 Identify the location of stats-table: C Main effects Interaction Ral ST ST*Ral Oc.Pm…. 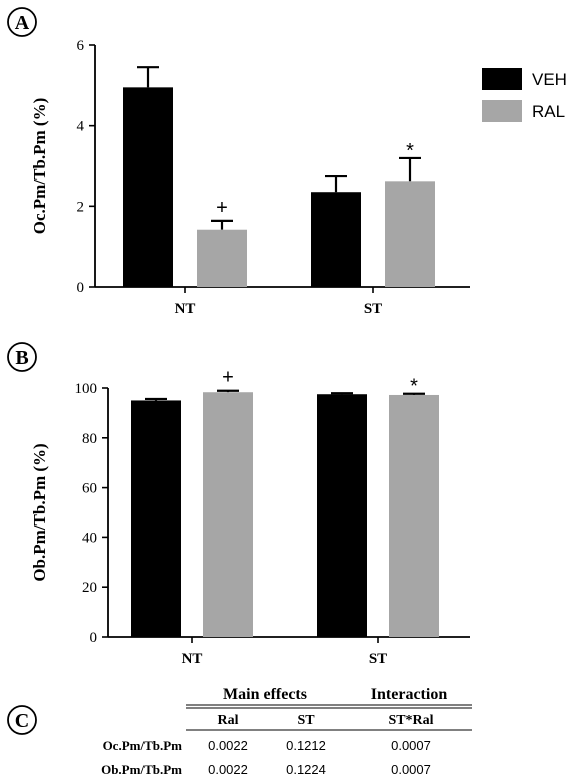
(239, 731).